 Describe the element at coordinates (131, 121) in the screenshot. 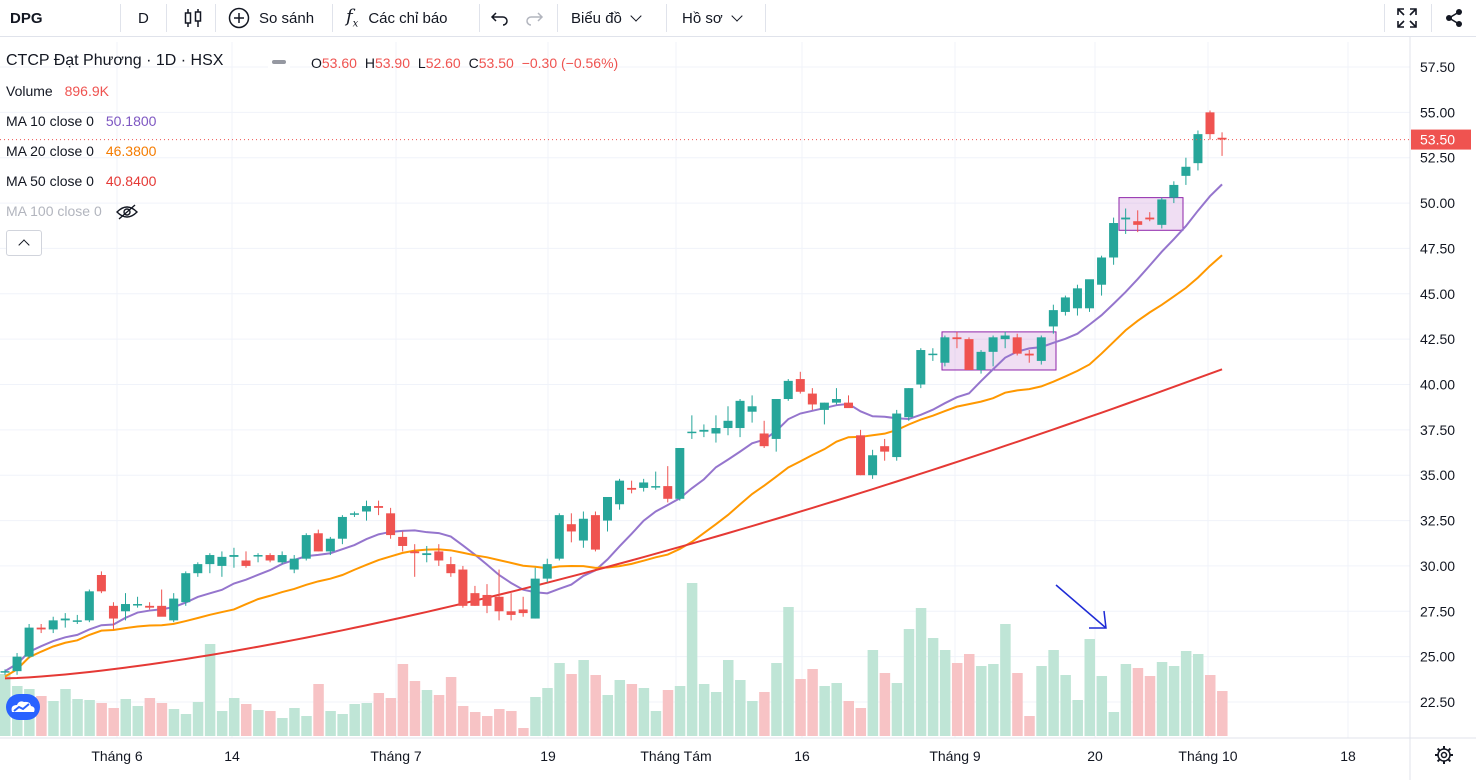

I see `ma10-value: 50.1800` at that location.